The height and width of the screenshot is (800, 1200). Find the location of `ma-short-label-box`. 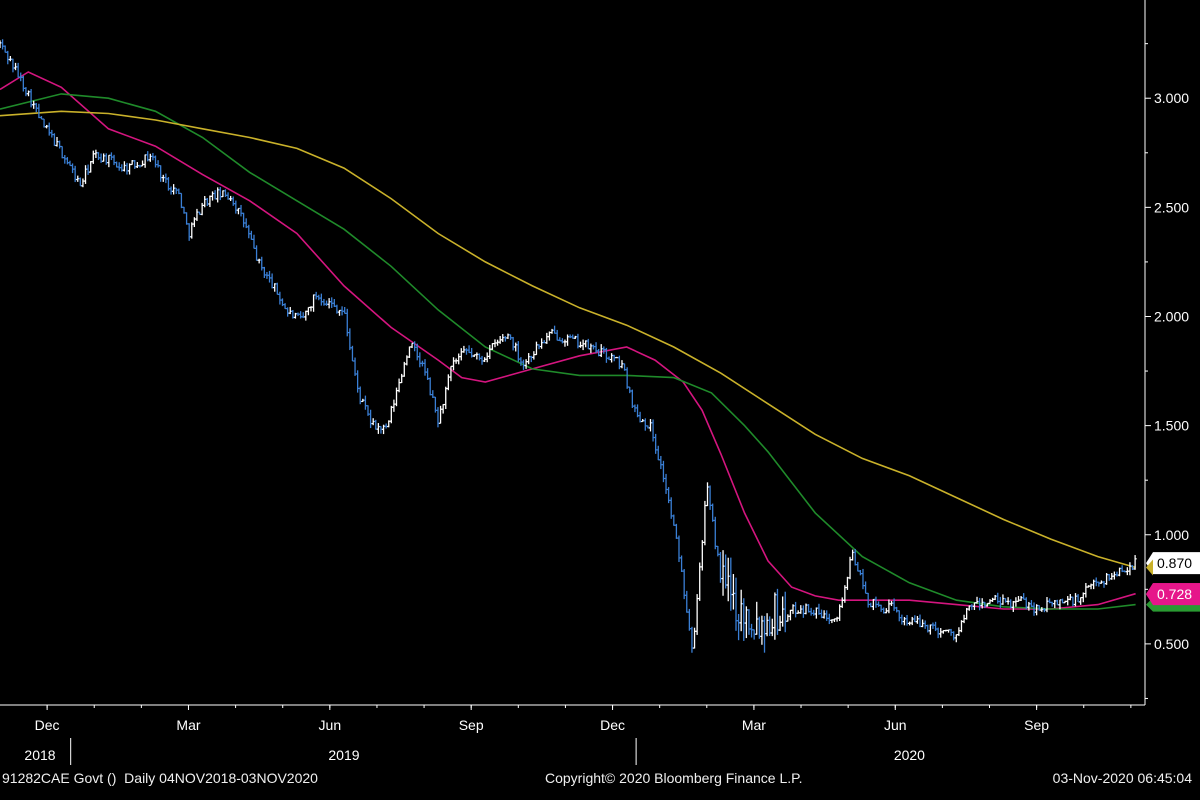

ma-short-label-box is located at coordinates (1173, 594).